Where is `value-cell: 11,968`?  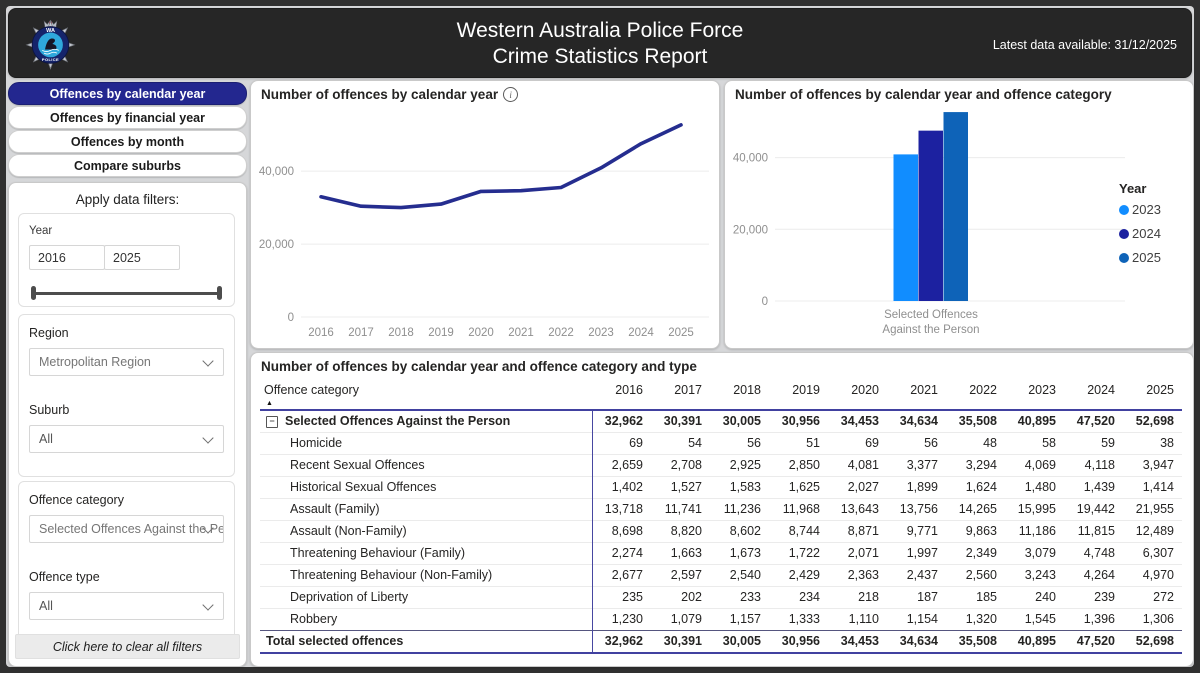
value-cell: 11,968 is located at coordinates (798, 509).